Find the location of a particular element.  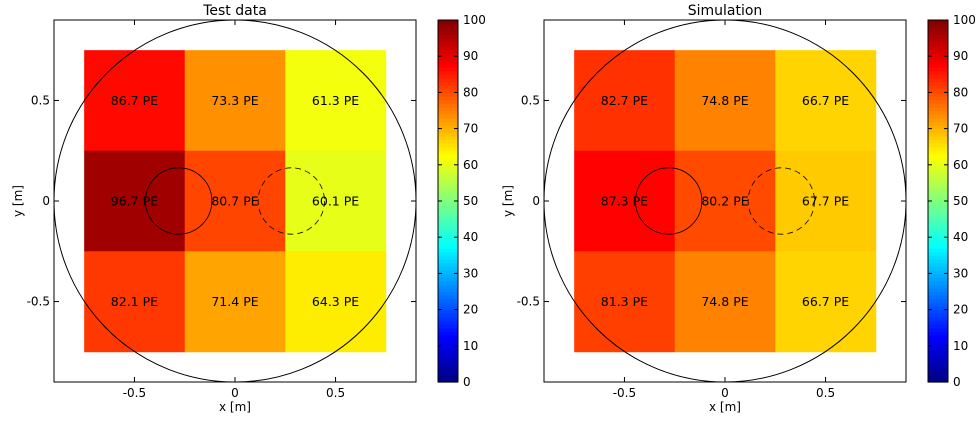

cell-value-label: 60.1 PE is located at coordinates (335, 201).